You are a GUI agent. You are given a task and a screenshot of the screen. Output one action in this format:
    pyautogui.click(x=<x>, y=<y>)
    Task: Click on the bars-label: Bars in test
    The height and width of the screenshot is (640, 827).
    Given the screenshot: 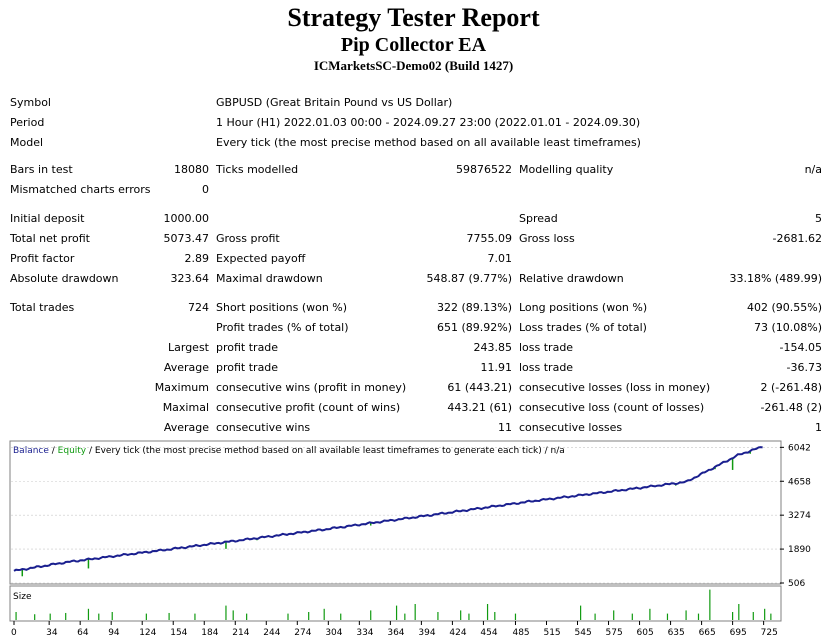 What is the action you would take?
    pyautogui.click(x=41, y=169)
    